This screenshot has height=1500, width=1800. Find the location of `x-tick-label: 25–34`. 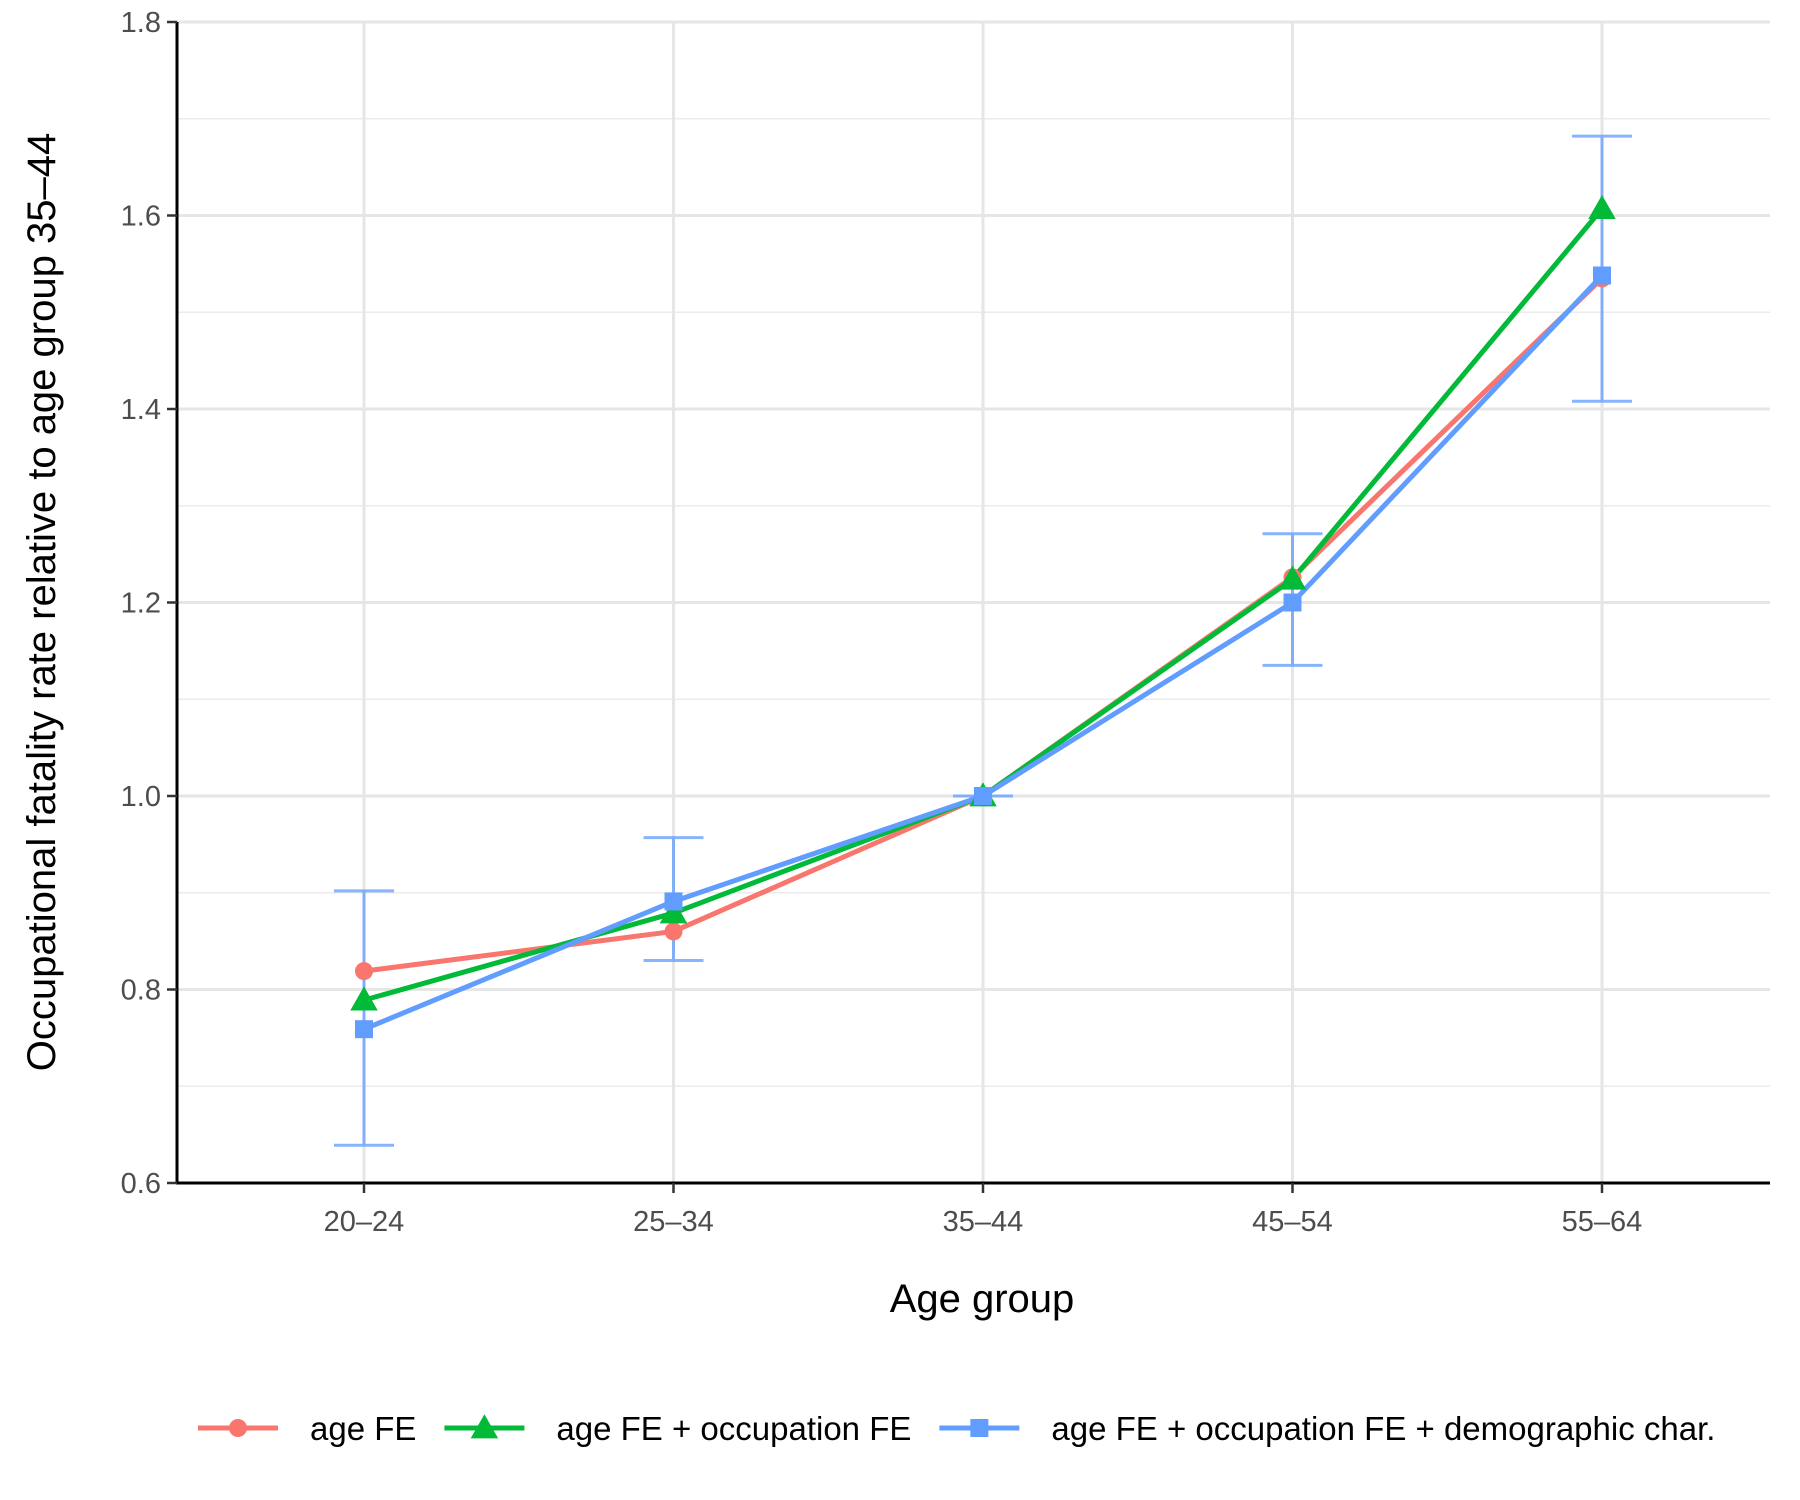

x-tick-label: 25–34 is located at coordinates (673, 1222).